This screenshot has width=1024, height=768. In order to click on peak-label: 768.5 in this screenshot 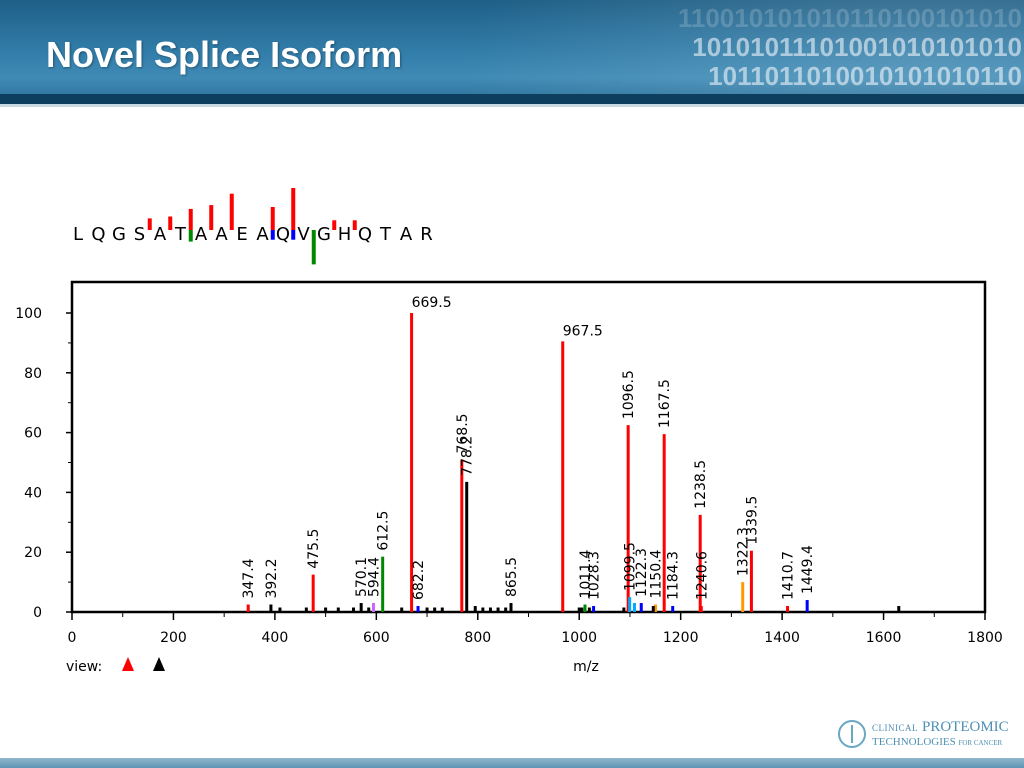, I will do `click(463, 433)`.